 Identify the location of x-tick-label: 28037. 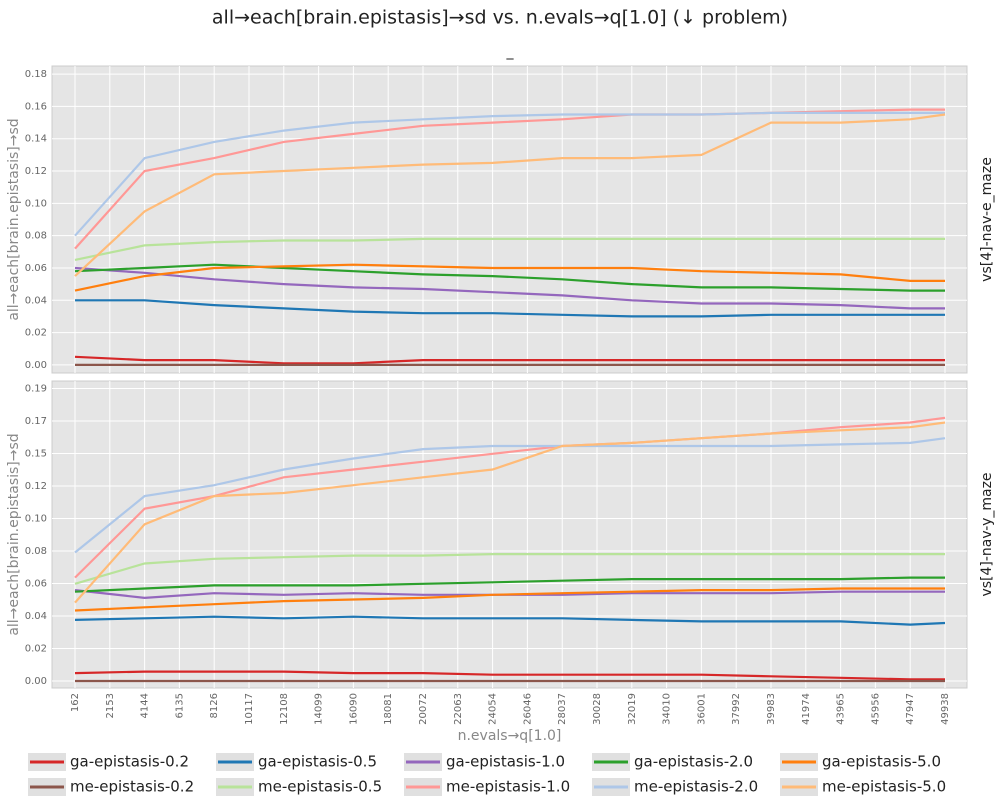
(562, 709).